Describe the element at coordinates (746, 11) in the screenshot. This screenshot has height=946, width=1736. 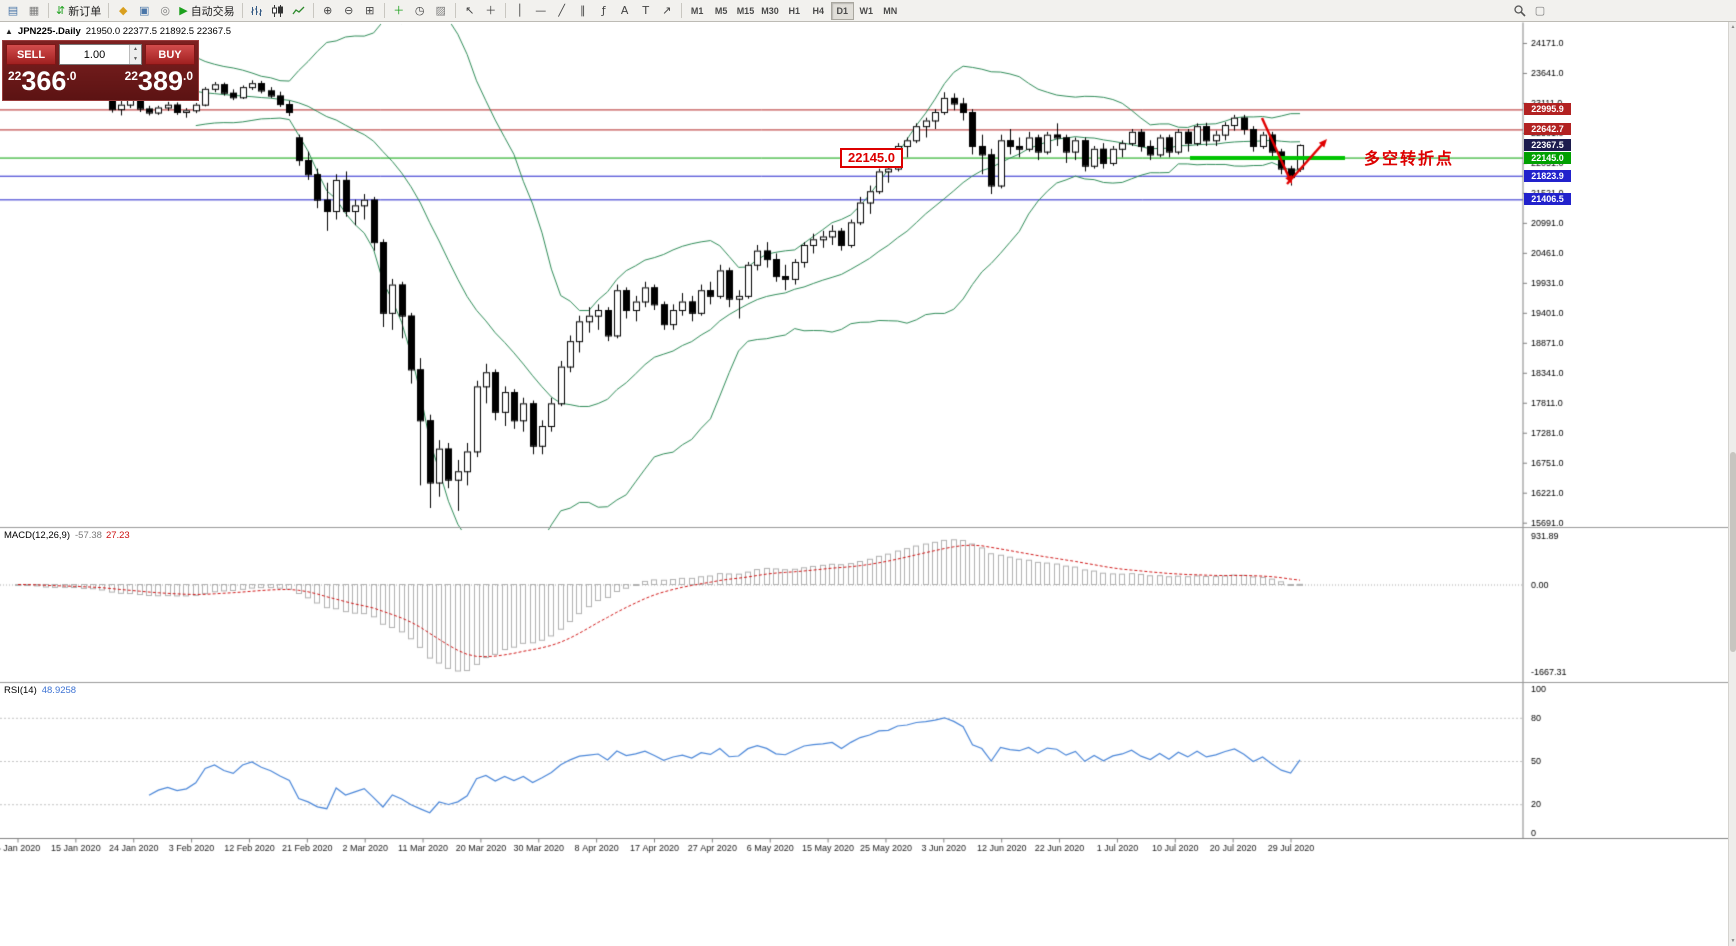
I see `timeframe-button-m15: M15` at that location.